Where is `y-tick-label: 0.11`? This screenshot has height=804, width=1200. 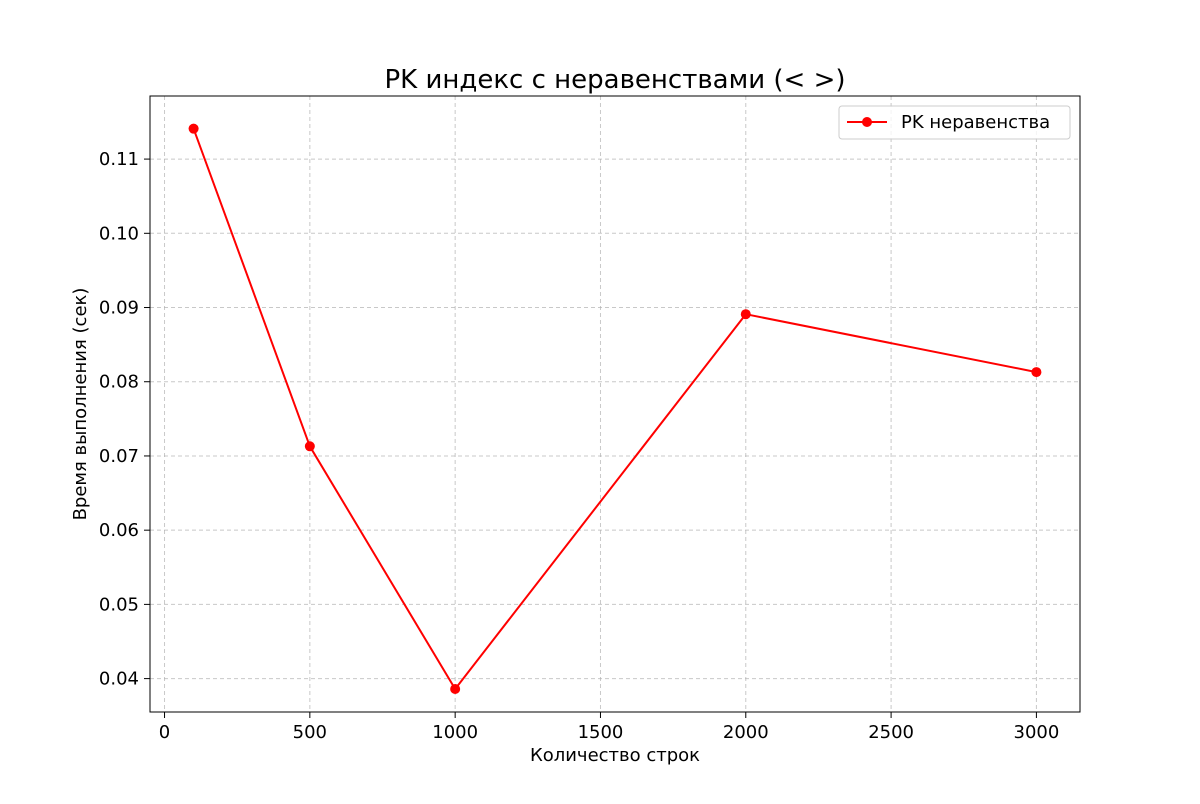 y-tick-label: 0.11 is located at coordinates (119, 159).